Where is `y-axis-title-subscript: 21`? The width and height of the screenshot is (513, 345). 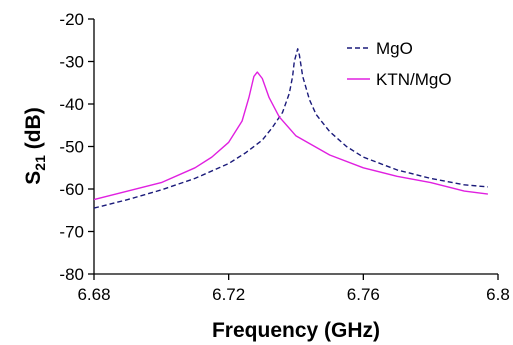
y-axis-title-subscript: 21 is located at coordinates (40, 163).